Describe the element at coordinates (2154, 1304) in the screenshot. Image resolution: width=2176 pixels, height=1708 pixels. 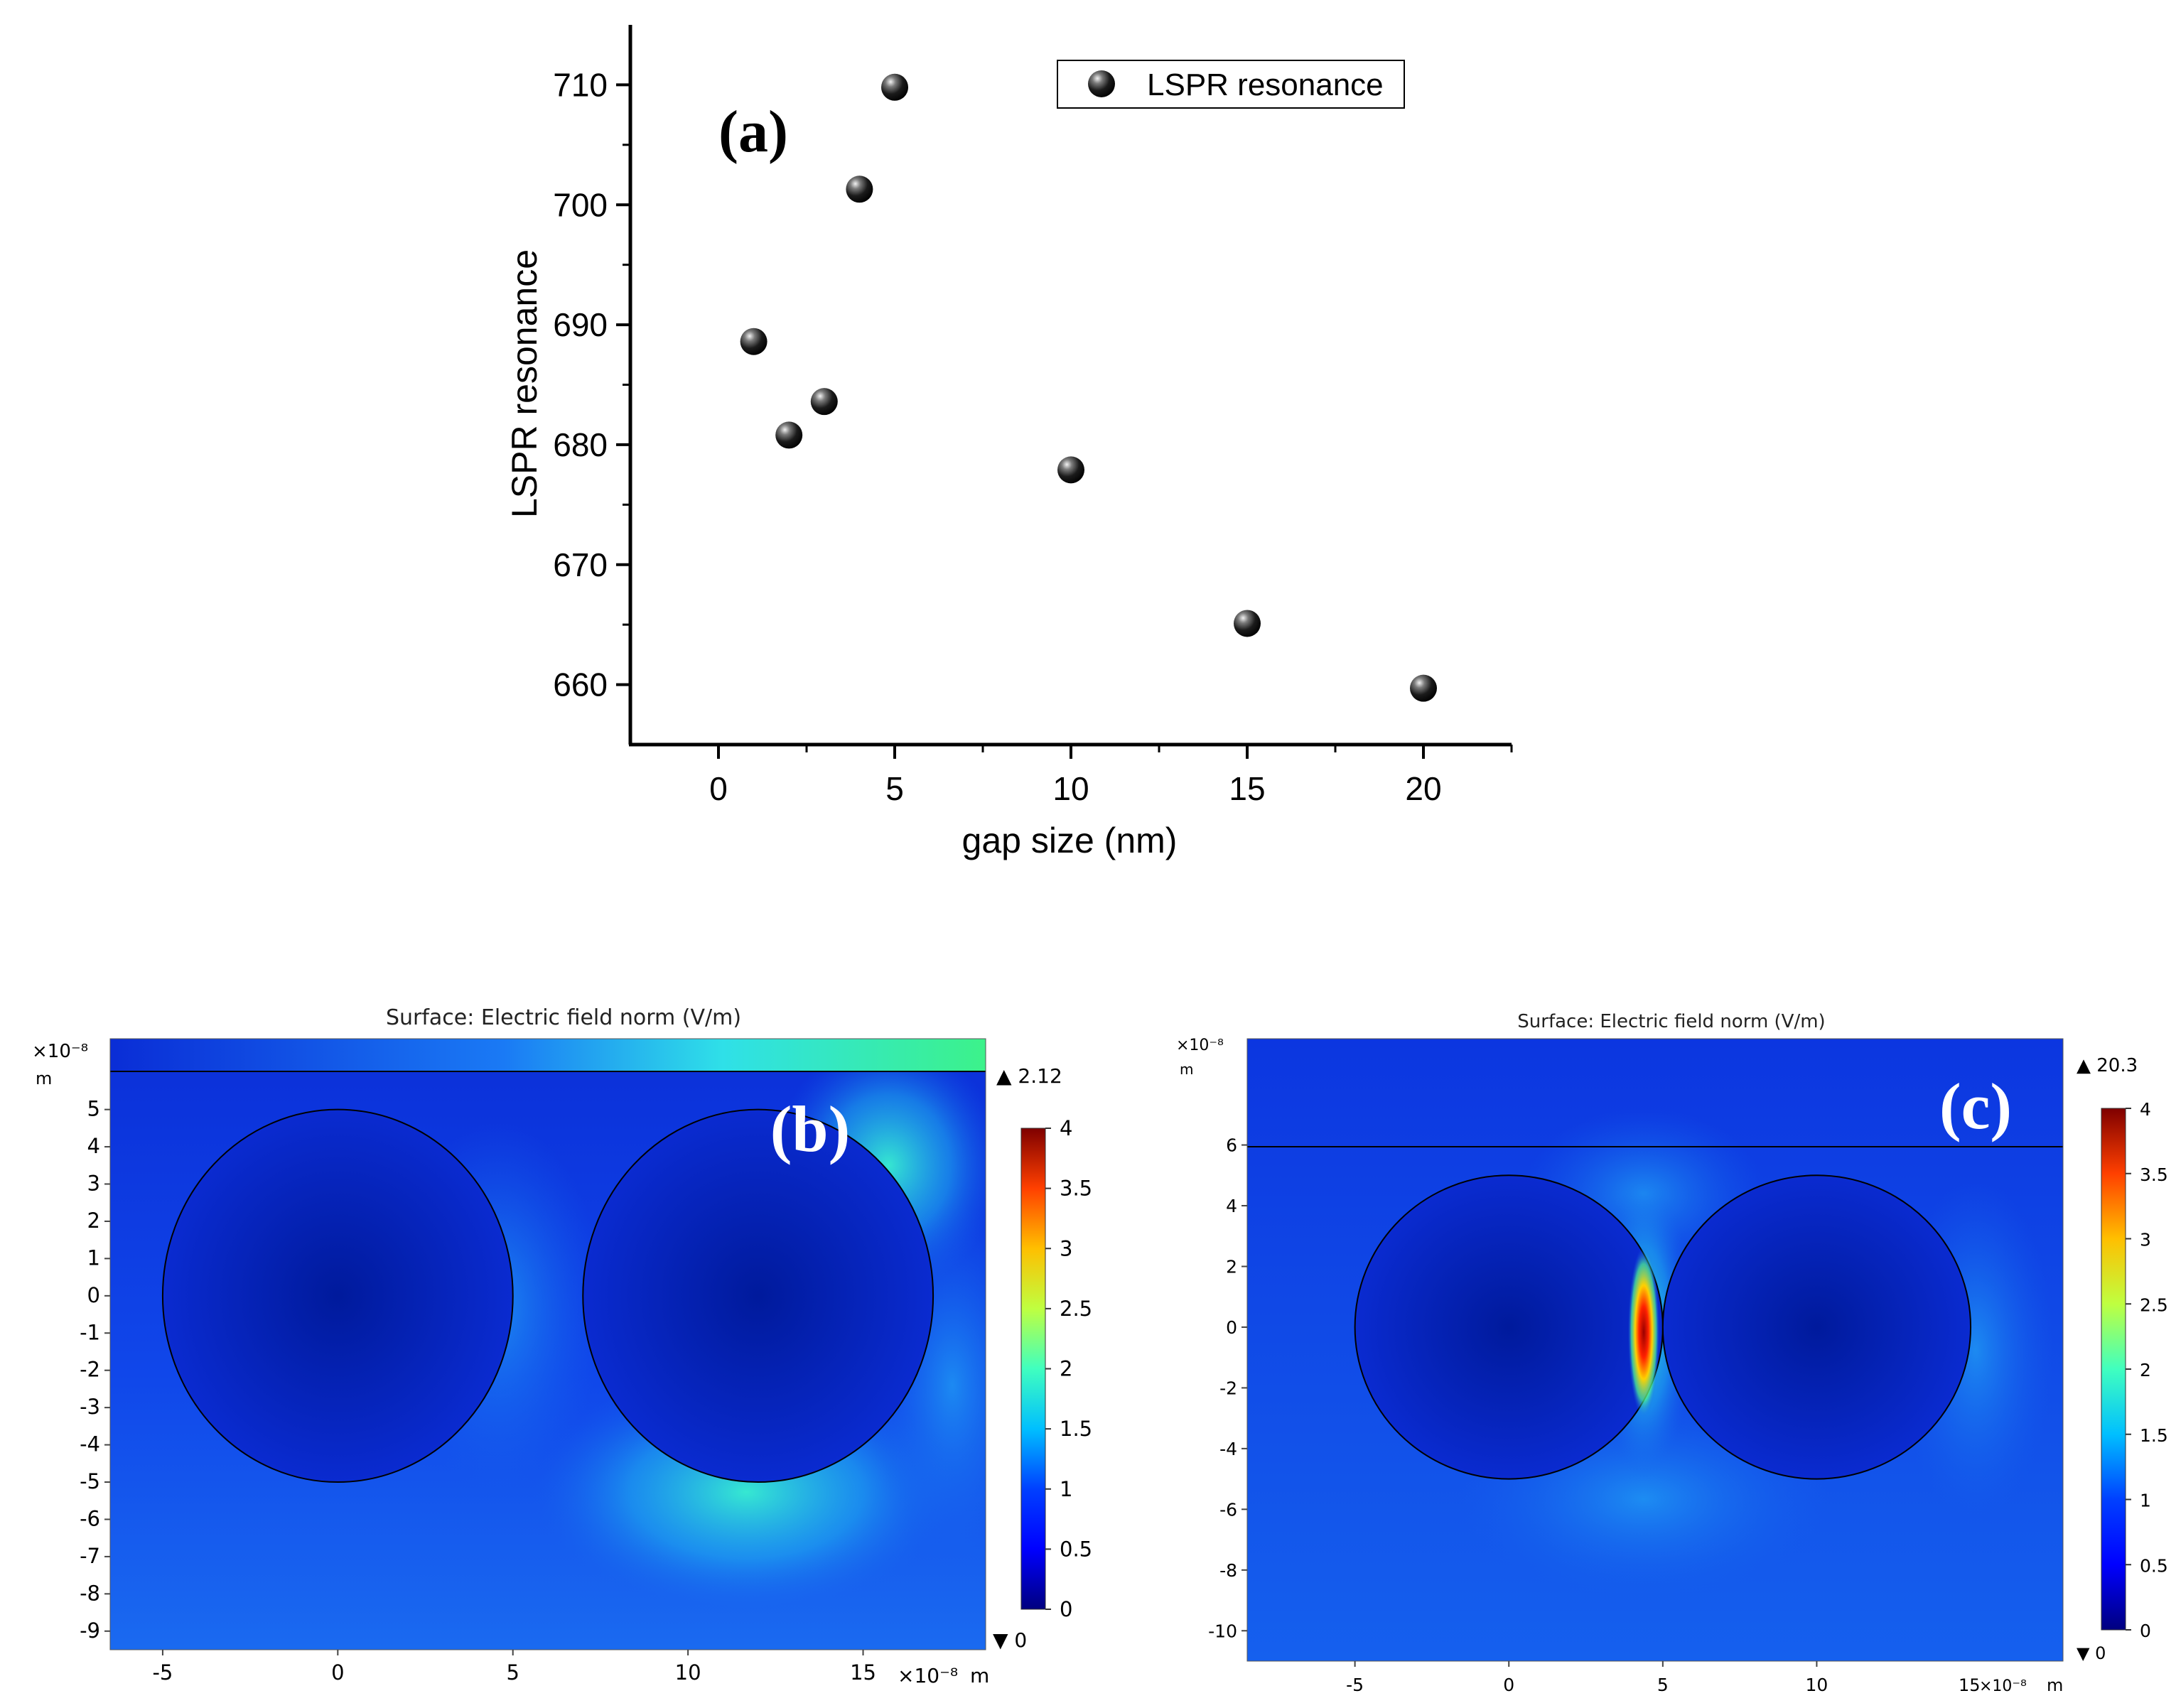
I see `colorbar-tick-label-c: 2.5` at that location.